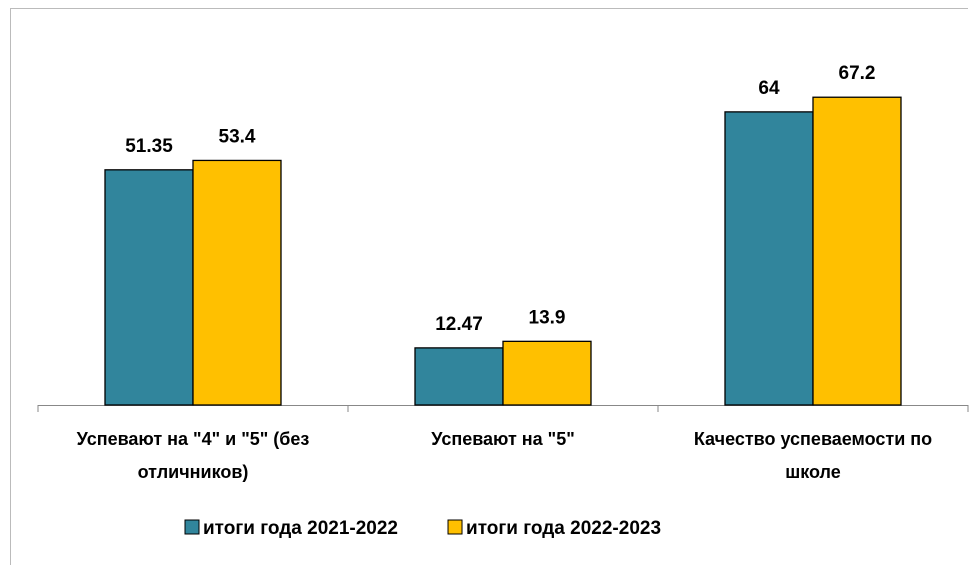 The image size is (971, 565). I want to click on data-label: 53.4, so click(237, 136).